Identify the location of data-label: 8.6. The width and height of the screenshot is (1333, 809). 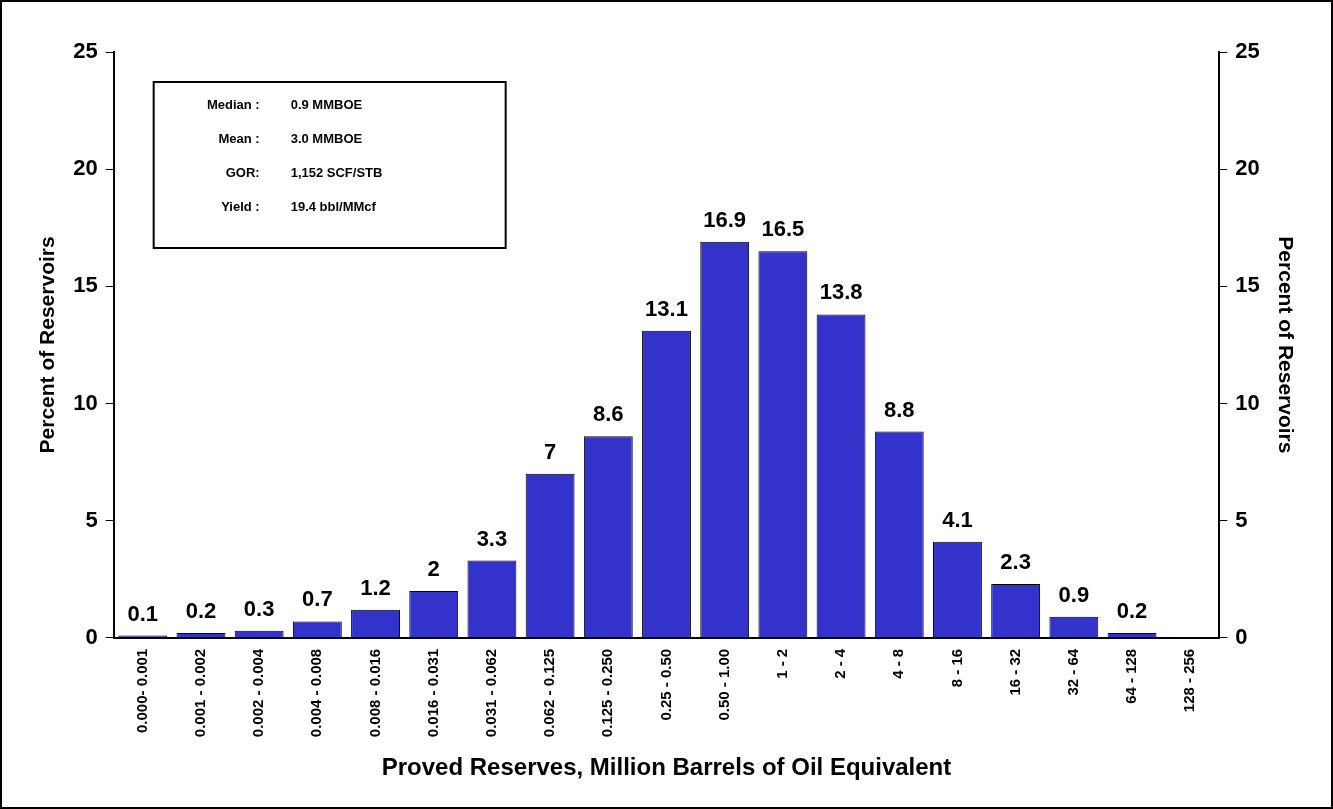
(608, 414).